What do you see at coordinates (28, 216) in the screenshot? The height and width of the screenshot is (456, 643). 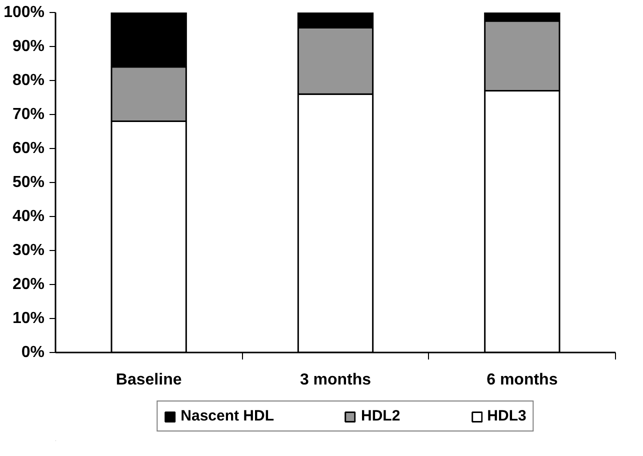 I see `y-tick-label: 40%` at bounding box center [28, 216].